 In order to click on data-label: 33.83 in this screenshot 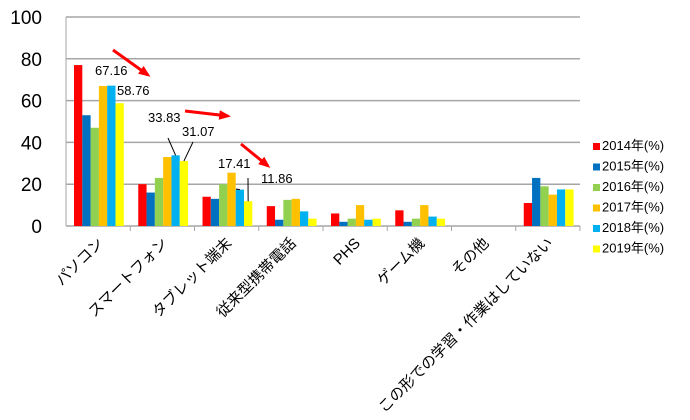, I will do `click(164, 117)`.